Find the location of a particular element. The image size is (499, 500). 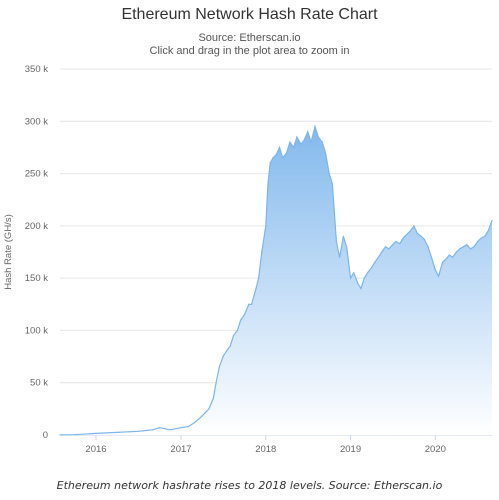

y-tick-label: 100 k is located at coordinates (36, 330).